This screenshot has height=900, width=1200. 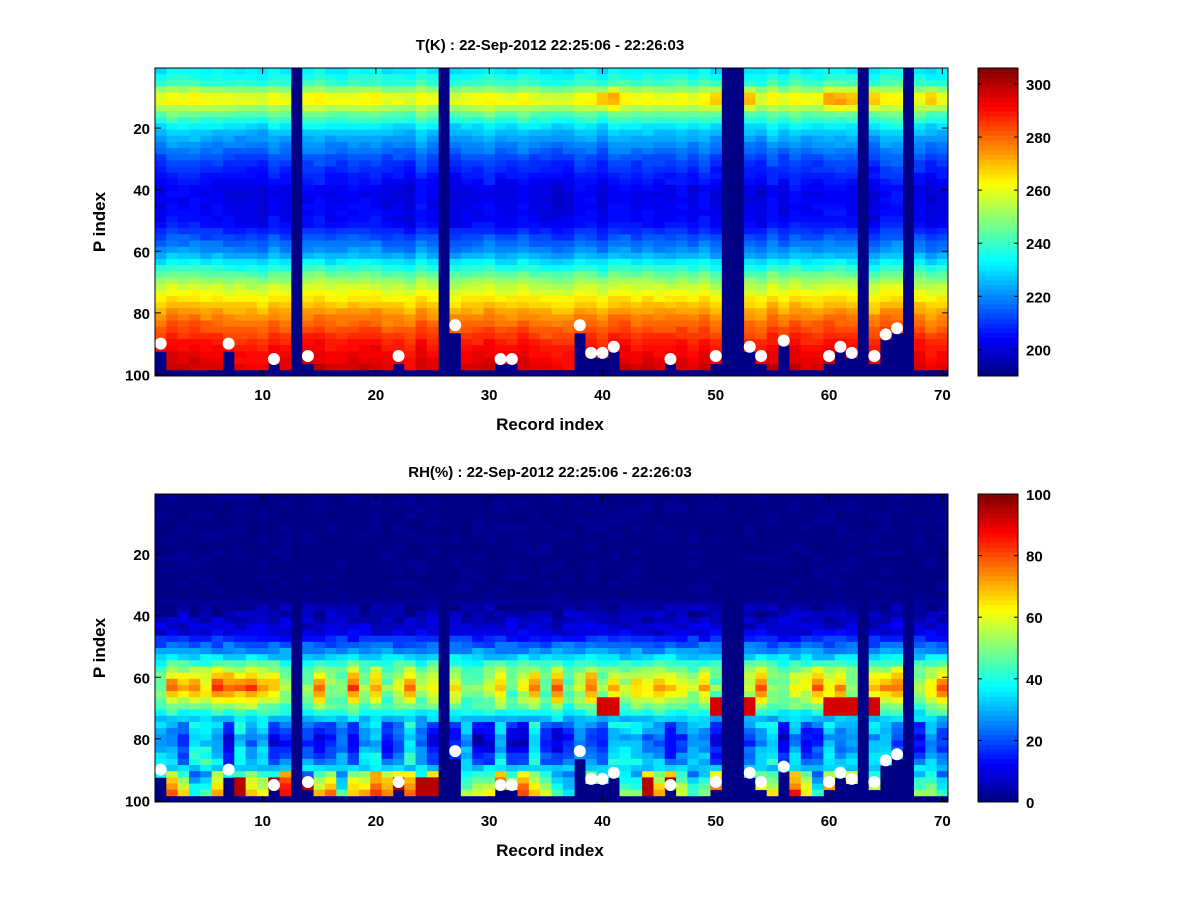 I want to click on surface-marker, so click(x=307, y=355).